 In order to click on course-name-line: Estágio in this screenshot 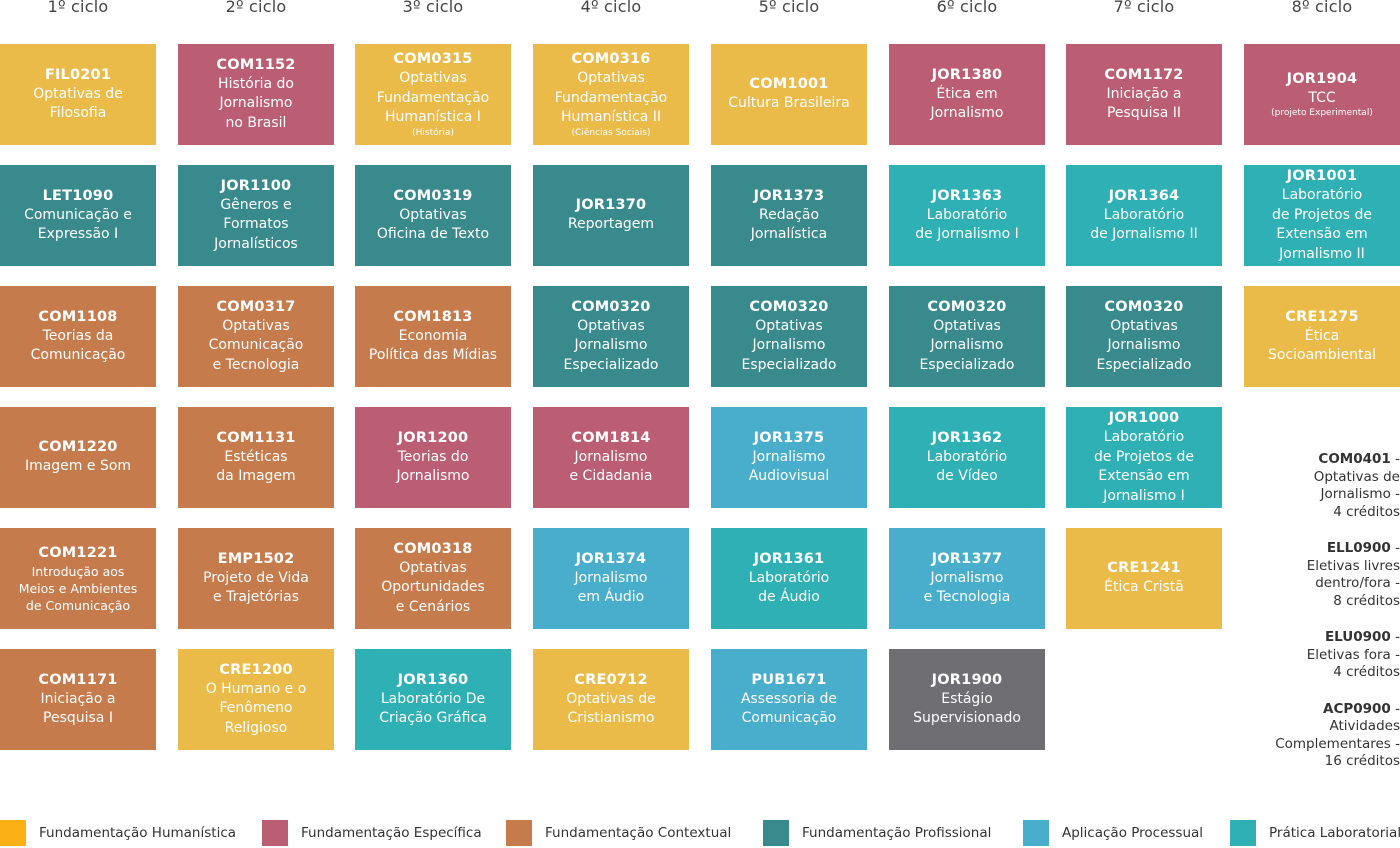, I will do `click(967, 698)`.